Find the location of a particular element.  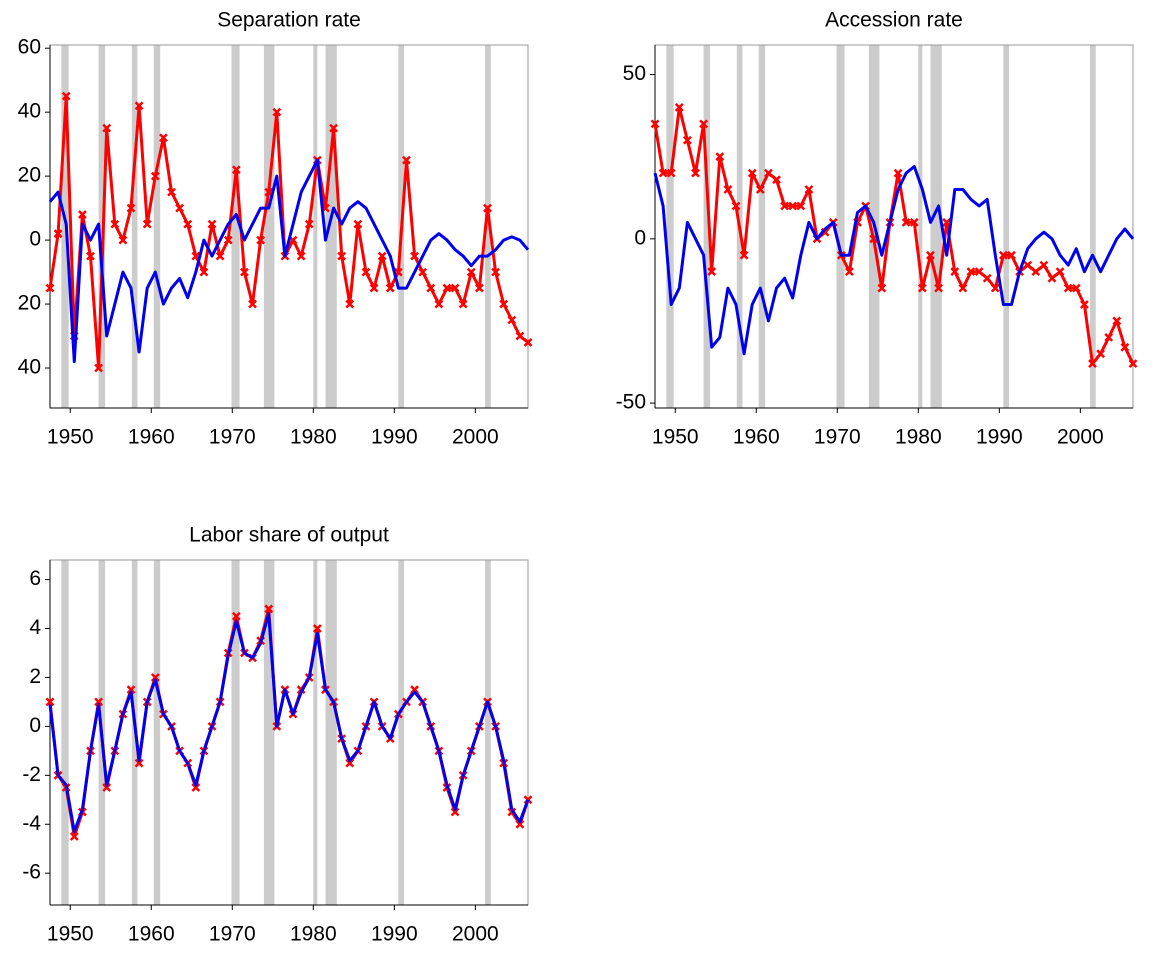

panel-title: Accession rate is located at coordinates (894, 20).